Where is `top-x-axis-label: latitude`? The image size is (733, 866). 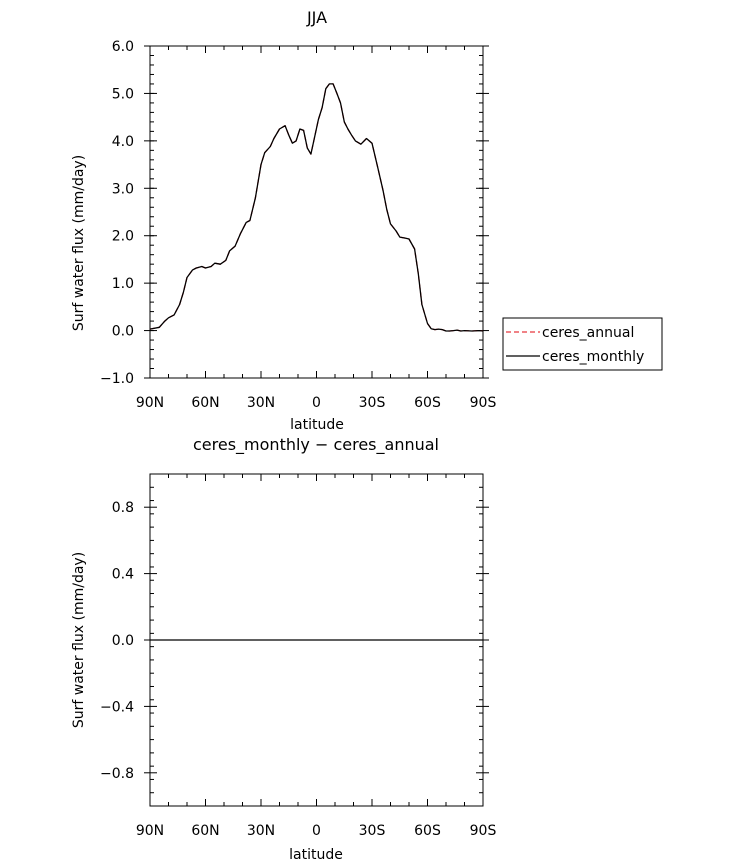 top-x-axis-label: latitude is located at coordinates (317, 425).